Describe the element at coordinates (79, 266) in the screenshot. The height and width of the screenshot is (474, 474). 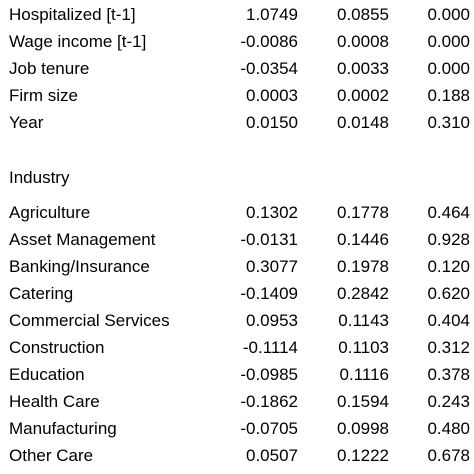
I see `row-label: Banking/Insurance` at that location.